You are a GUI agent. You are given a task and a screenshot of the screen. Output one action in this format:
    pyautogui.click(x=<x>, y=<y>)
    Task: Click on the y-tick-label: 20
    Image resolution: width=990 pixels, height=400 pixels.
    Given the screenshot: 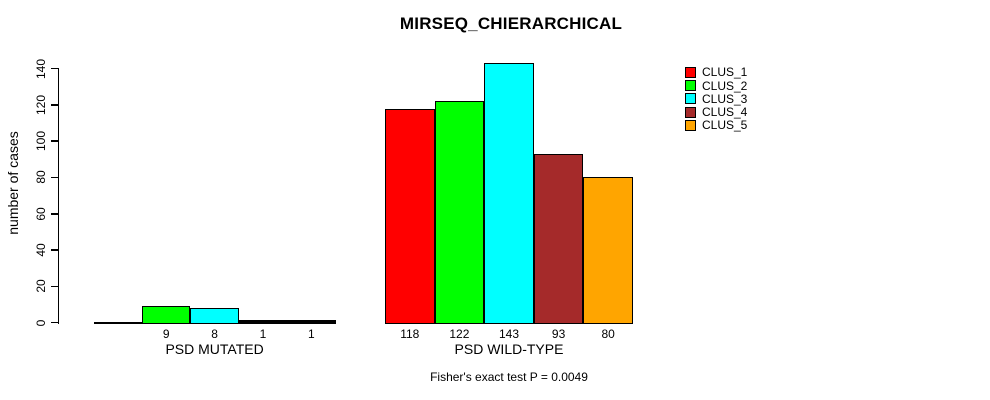 What is the action you would take?
    pyautogui.click(x=41, y=286)
    